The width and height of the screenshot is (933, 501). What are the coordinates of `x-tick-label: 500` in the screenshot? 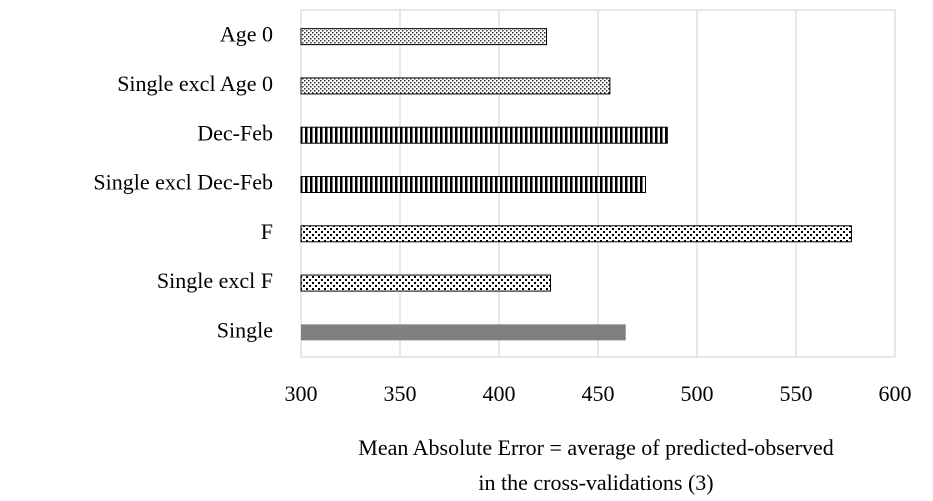 It's located at (697, 393).